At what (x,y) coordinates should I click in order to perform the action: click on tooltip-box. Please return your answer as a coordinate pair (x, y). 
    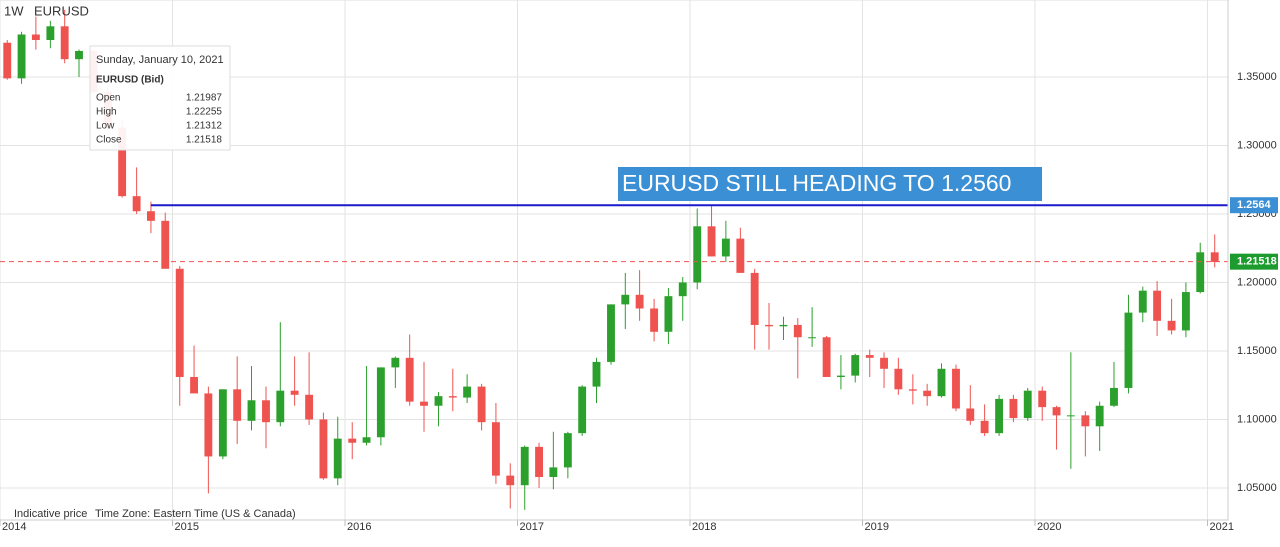
    Looking at the image, I should click on (160, 98).